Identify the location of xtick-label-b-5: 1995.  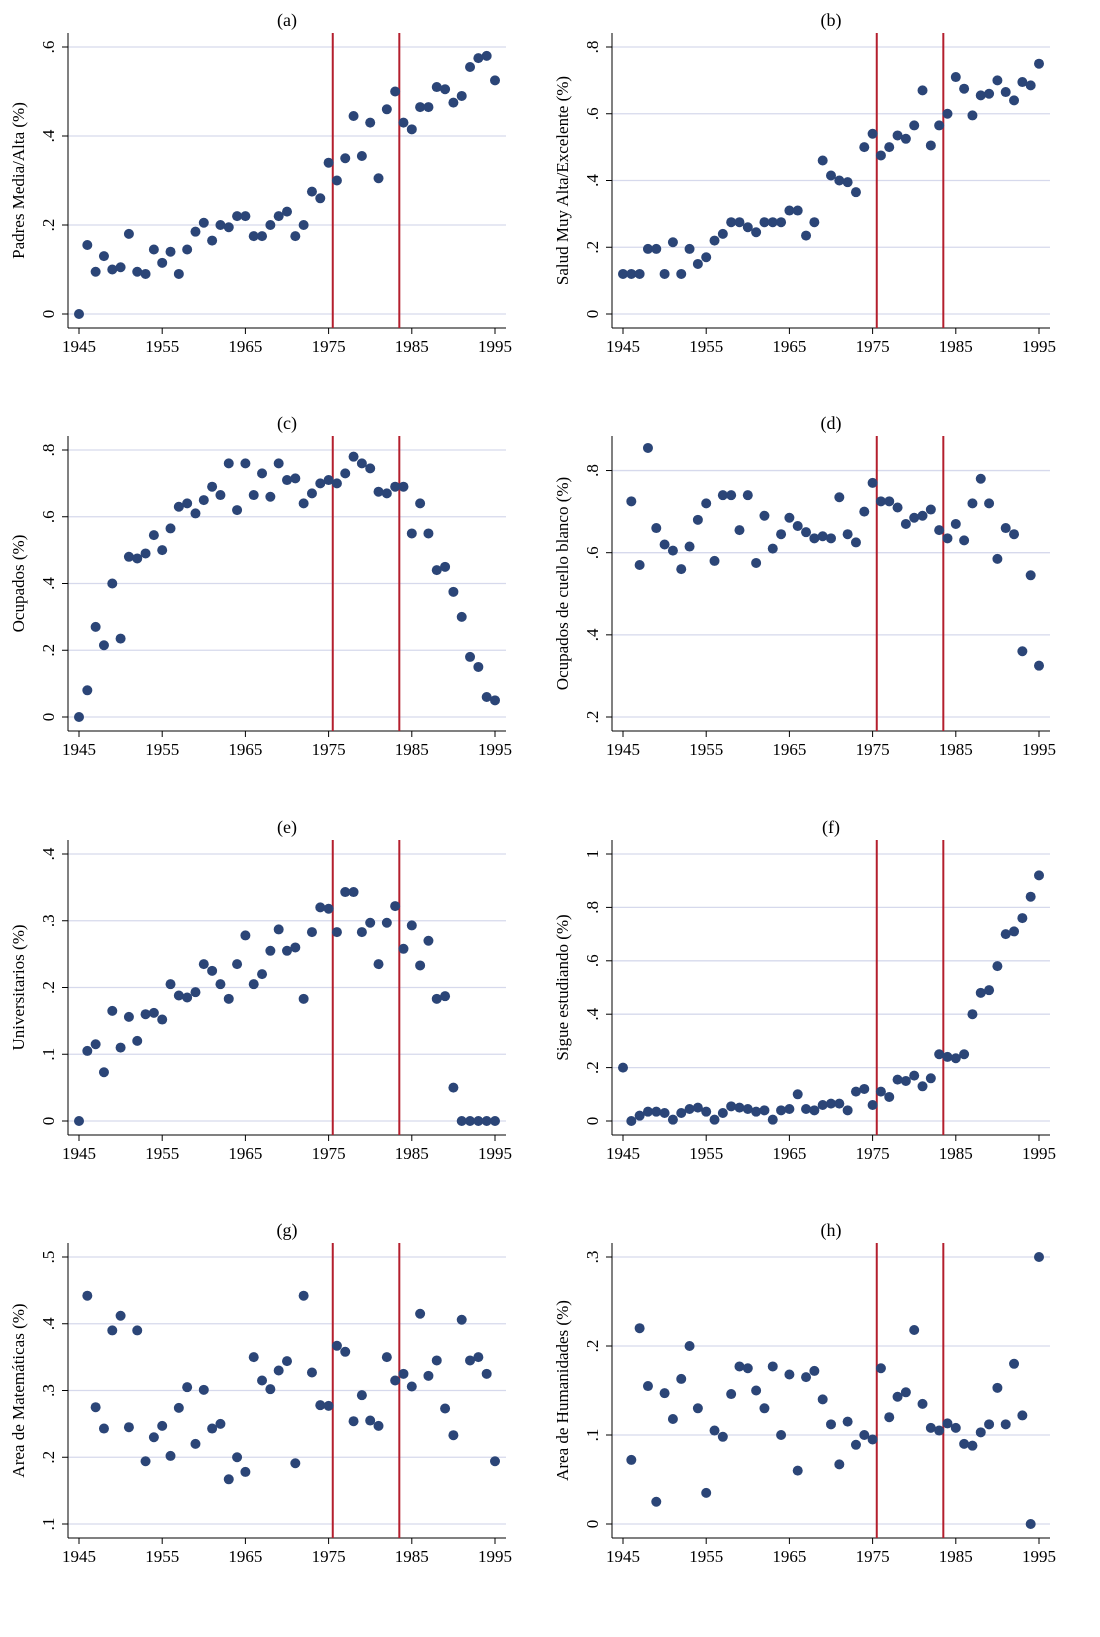
(1039, 346).